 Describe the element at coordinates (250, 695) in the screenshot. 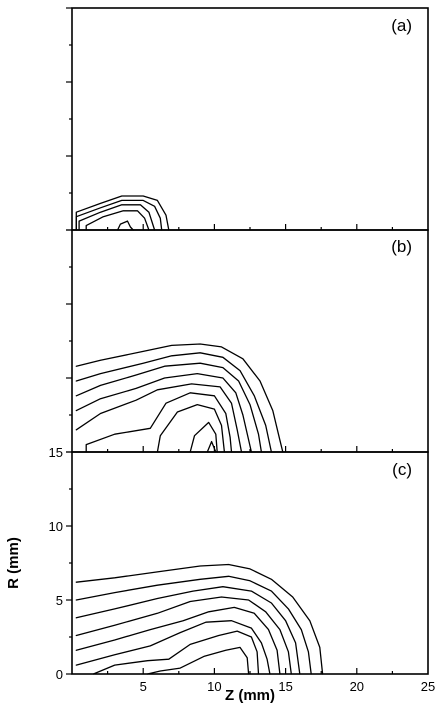

I see `x-axis-label: Z (mm)` at that location.